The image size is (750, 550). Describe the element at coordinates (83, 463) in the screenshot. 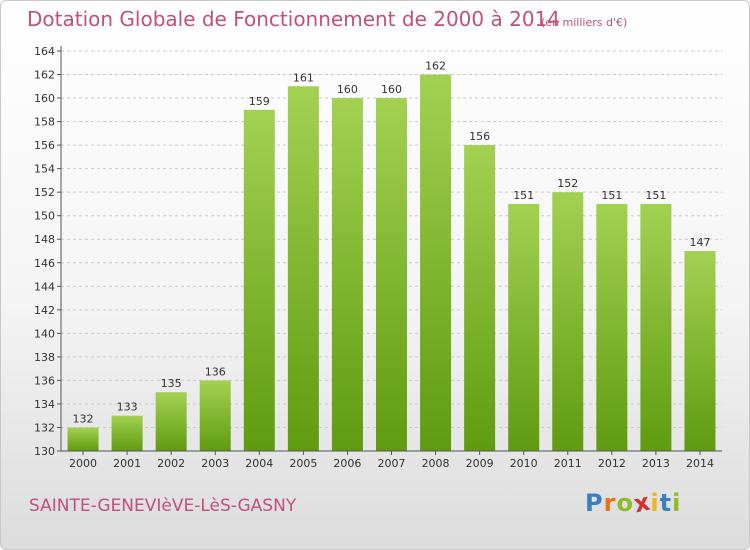

I see `x-tick-label: 2000` at that location.